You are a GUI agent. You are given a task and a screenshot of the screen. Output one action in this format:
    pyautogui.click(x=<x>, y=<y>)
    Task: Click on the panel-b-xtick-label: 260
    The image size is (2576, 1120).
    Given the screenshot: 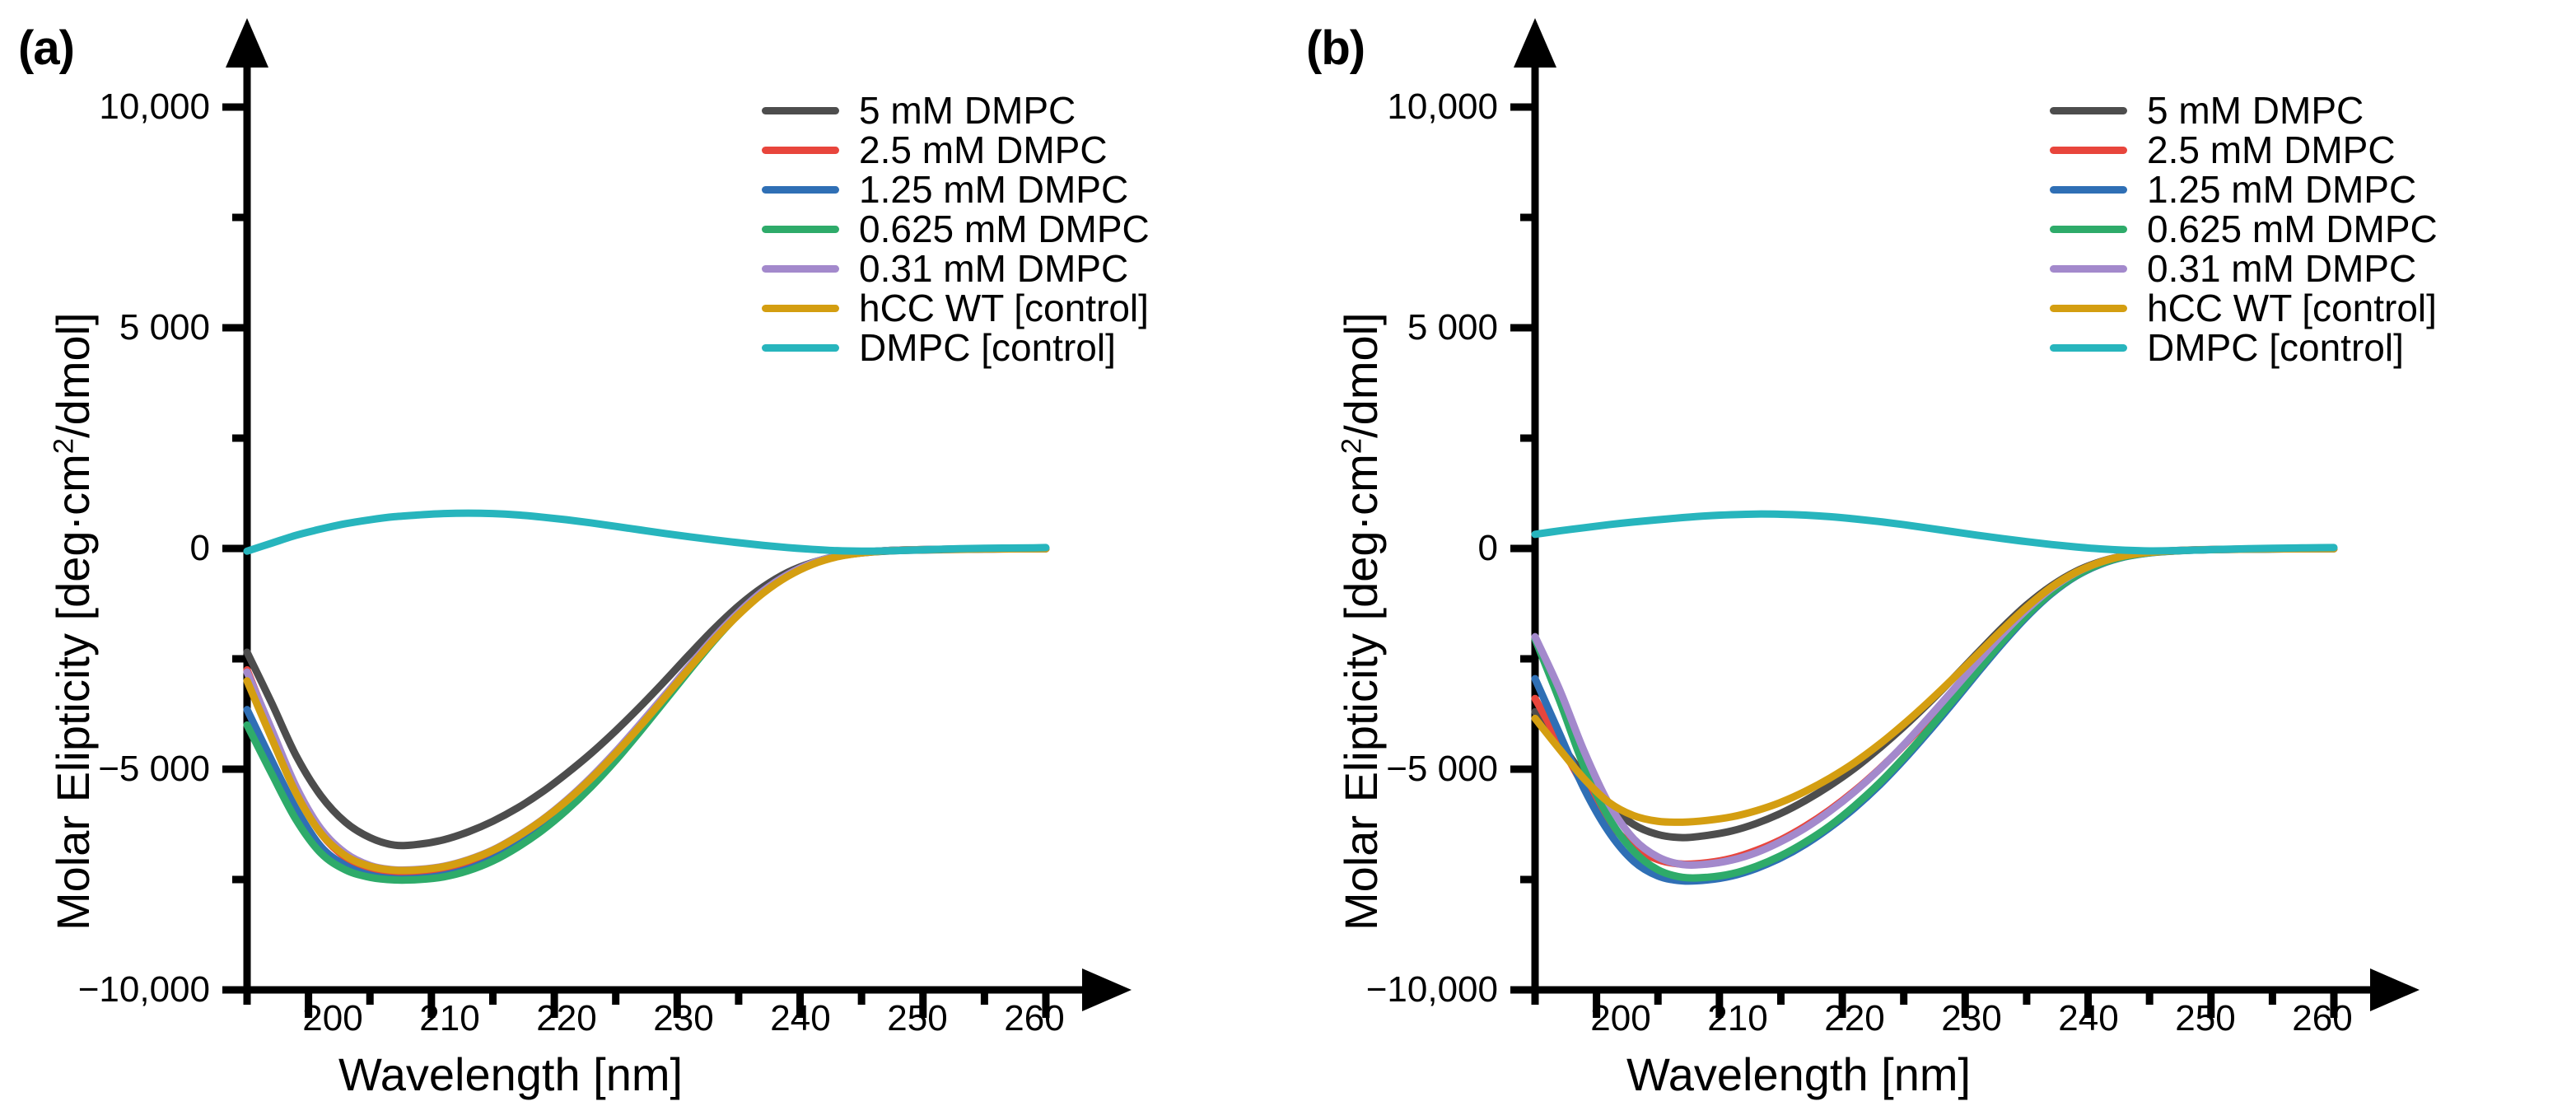 What is the action you would take?
    pyautogui.click(x=2322, y=1018)
    